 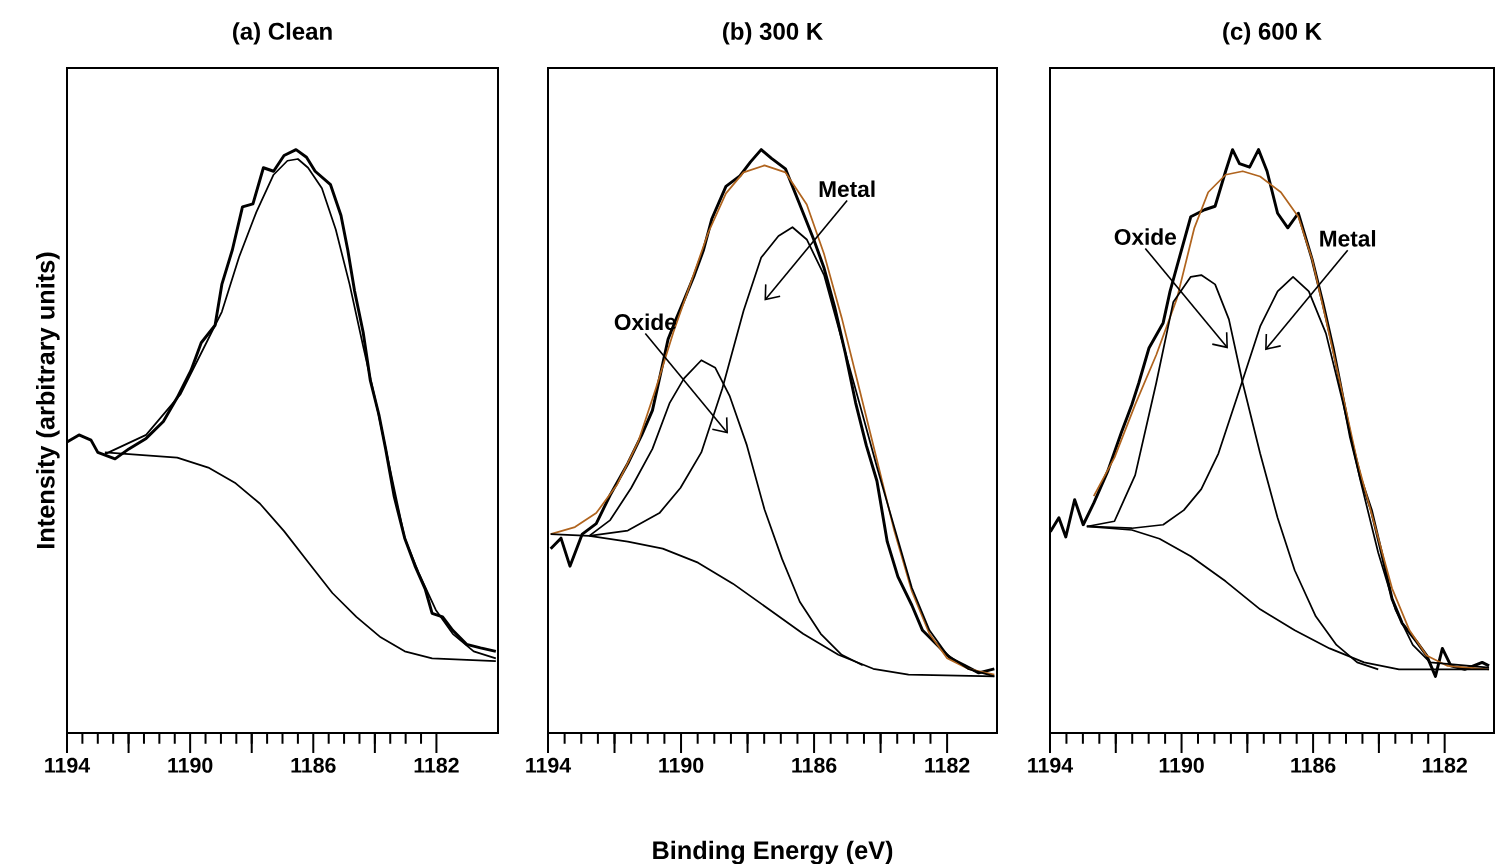 I want to click on annotation: Oxide, so click(x=1145, y=236).